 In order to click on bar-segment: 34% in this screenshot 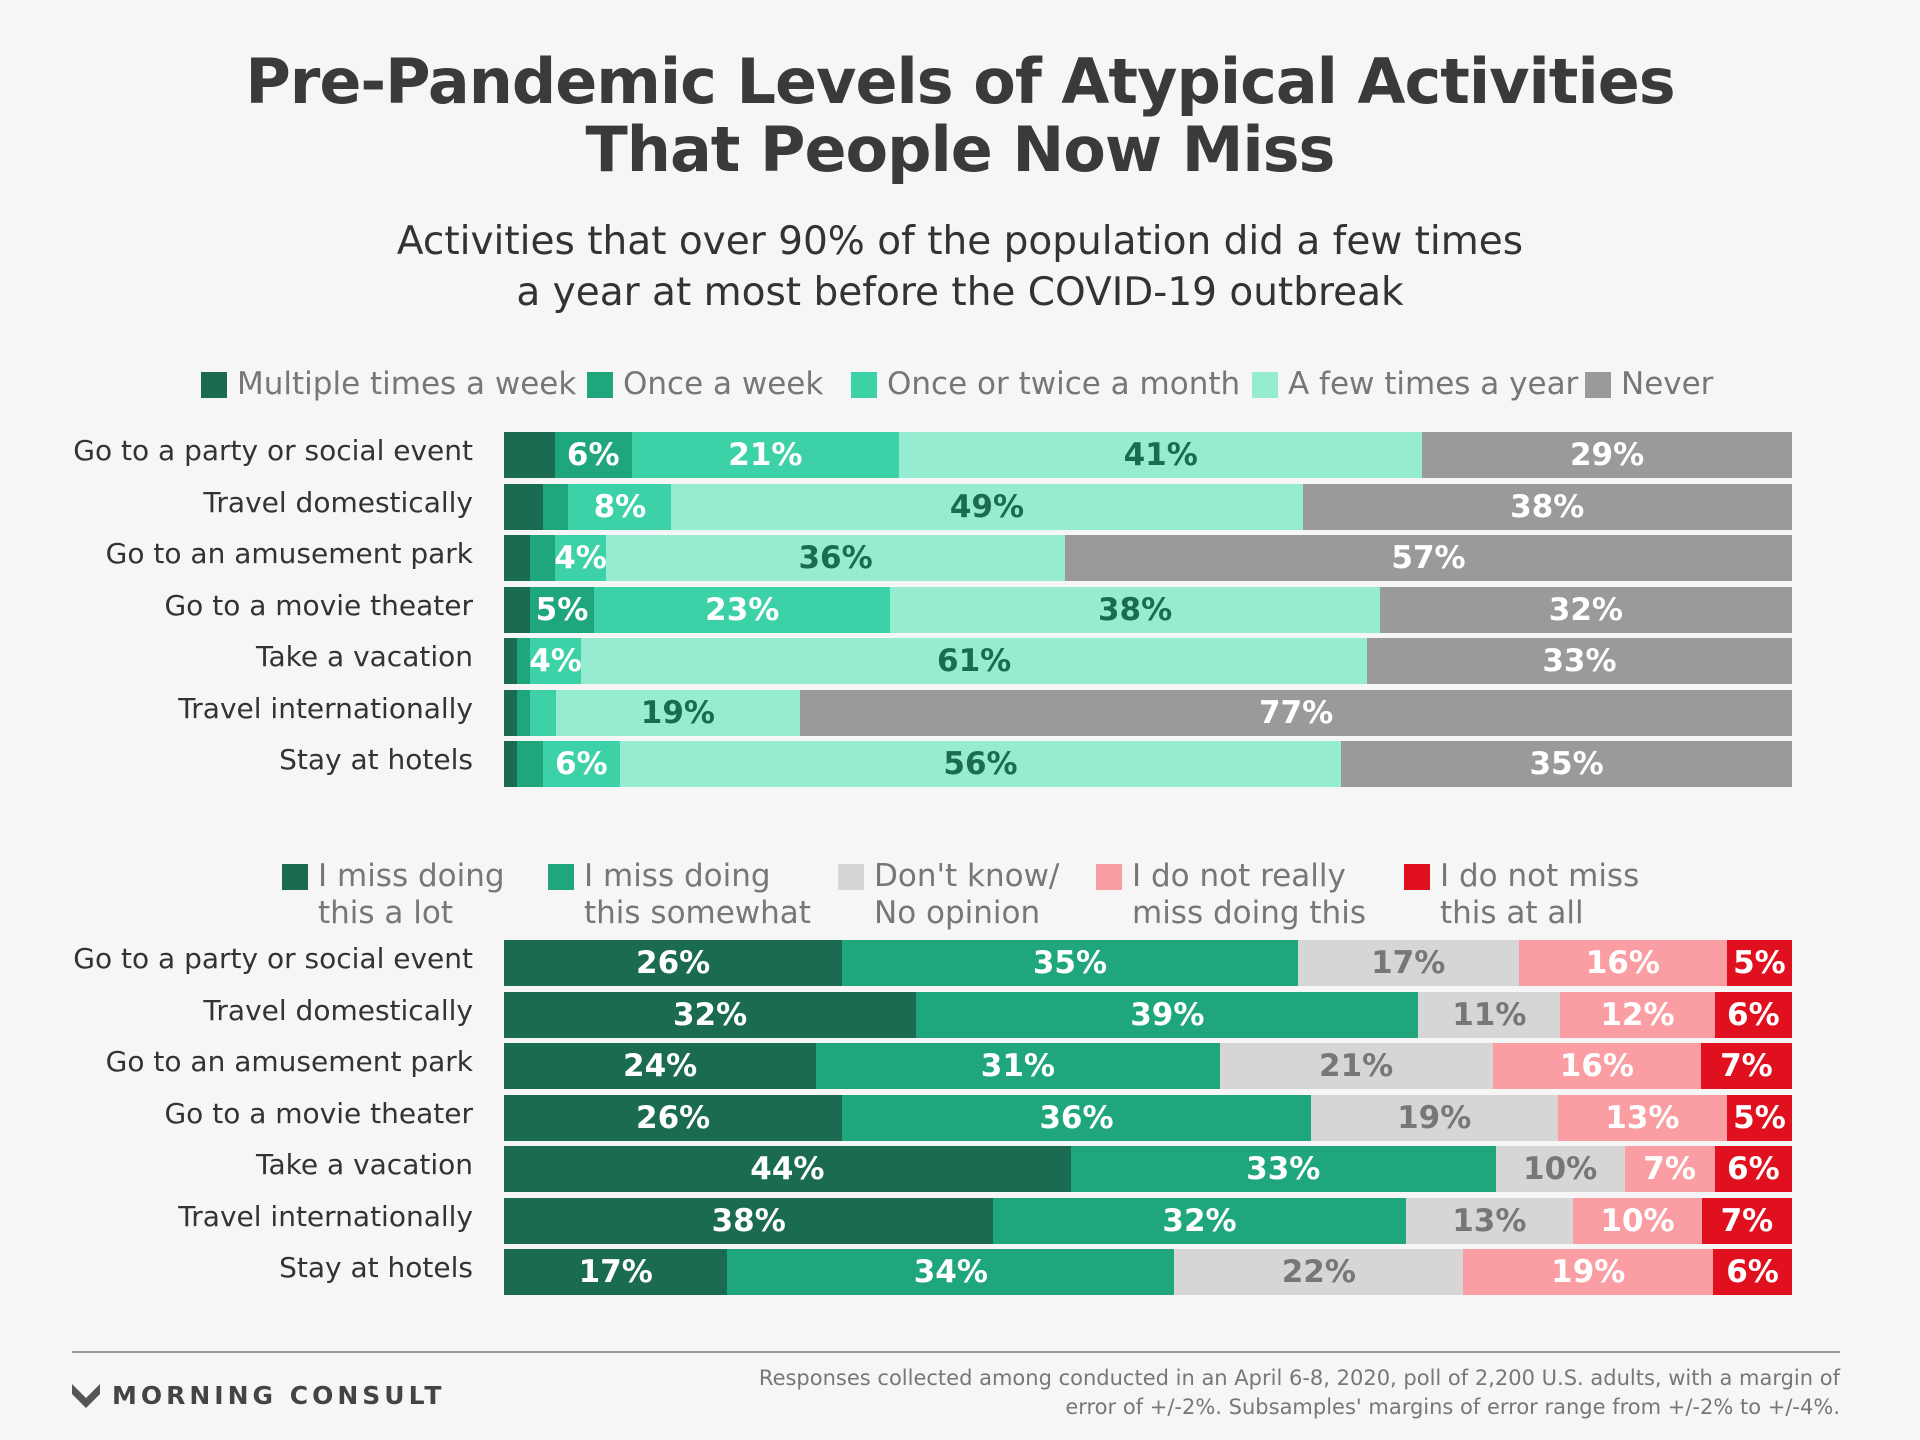, I will do `click(951, 1272)`.